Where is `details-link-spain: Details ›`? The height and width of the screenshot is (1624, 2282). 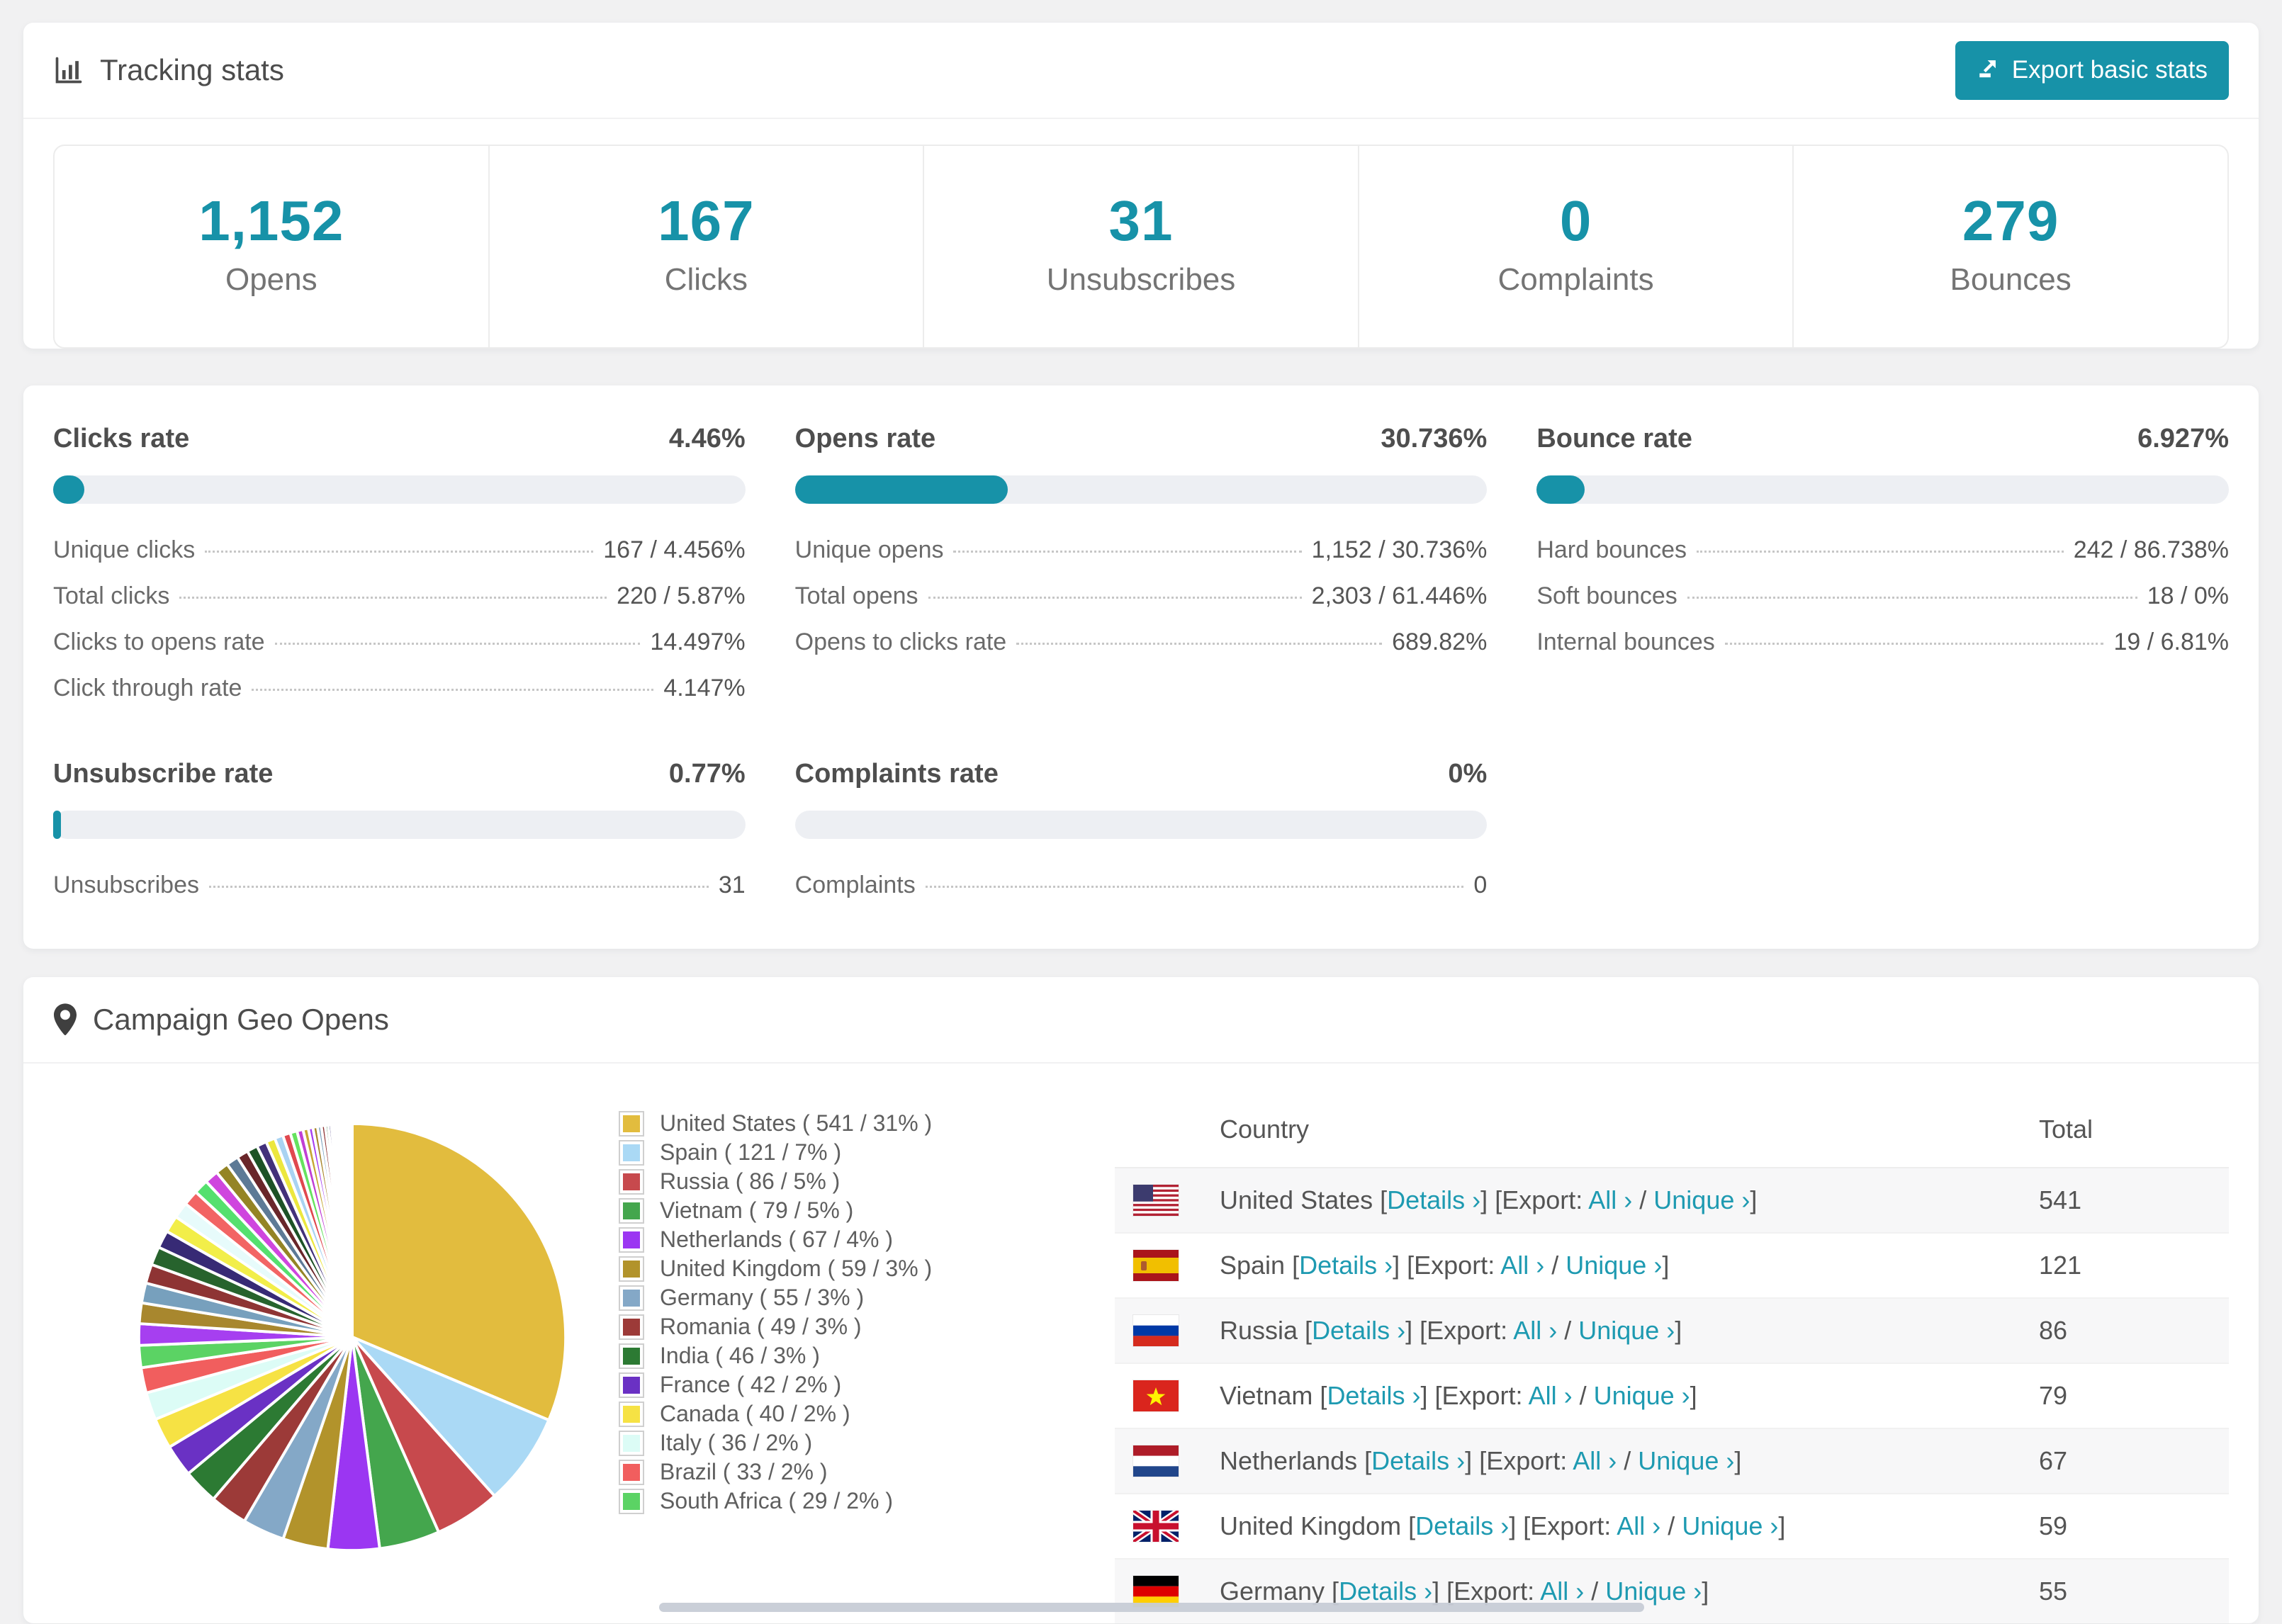
details-link-spain: Details › is located at coordinates (1346, 1266).